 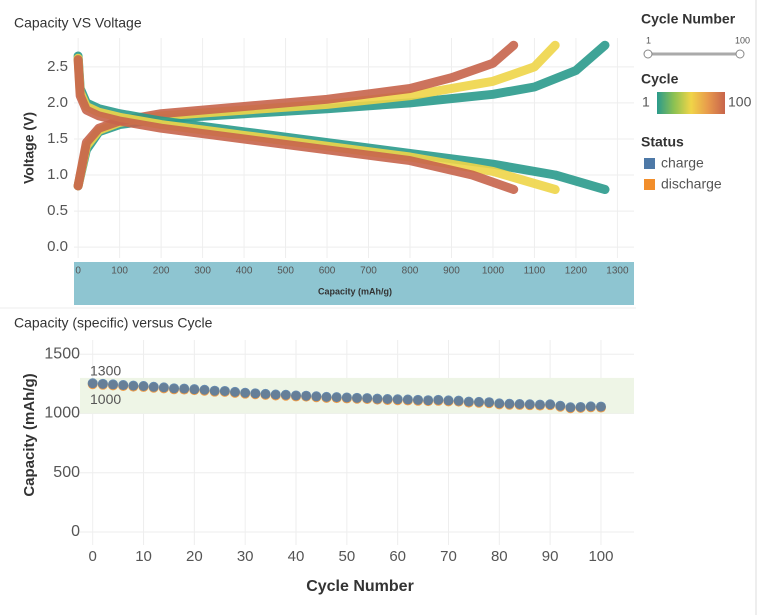 I want to click on x-tick-label: 60, so click(x=397, y=556).